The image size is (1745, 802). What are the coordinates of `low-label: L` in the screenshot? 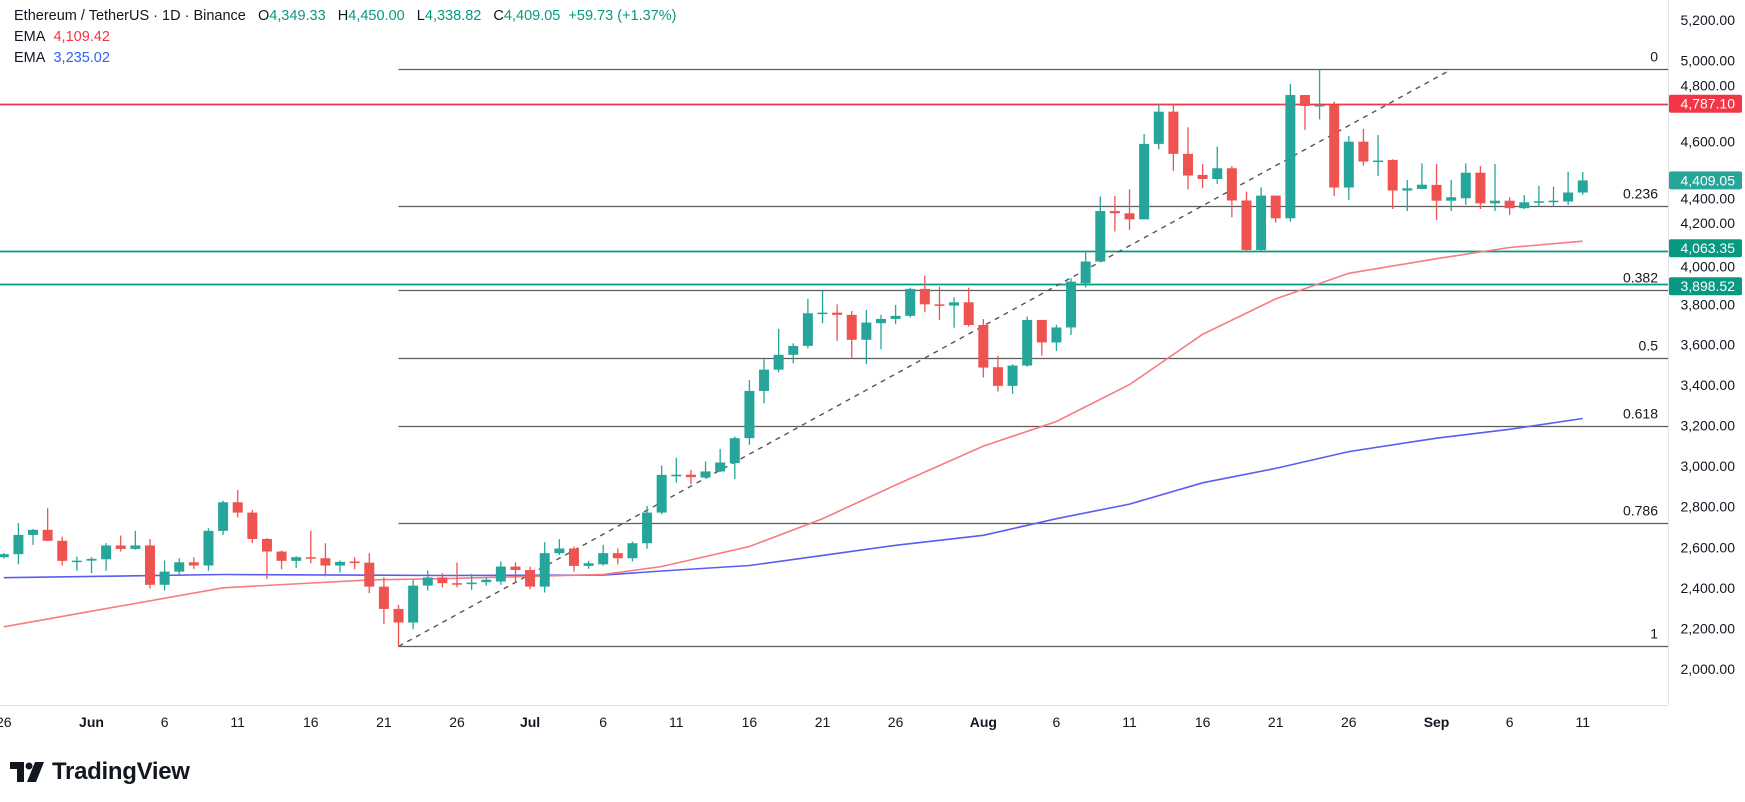 It's located at (420, 16).